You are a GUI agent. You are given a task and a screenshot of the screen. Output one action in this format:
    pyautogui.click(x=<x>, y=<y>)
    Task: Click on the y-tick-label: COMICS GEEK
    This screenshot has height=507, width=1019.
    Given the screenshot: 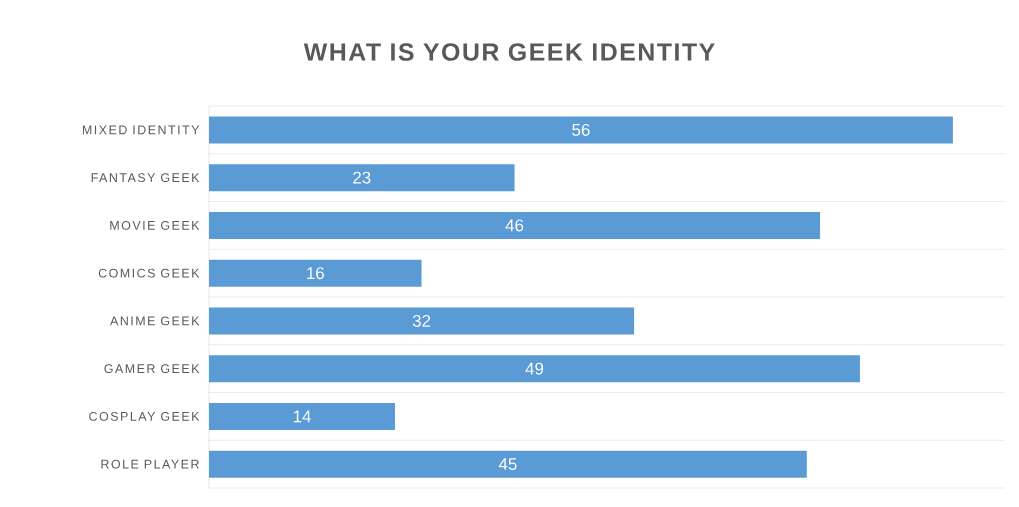 What is the action you would take?
    pyautogui.click(x=149, y=273)
    